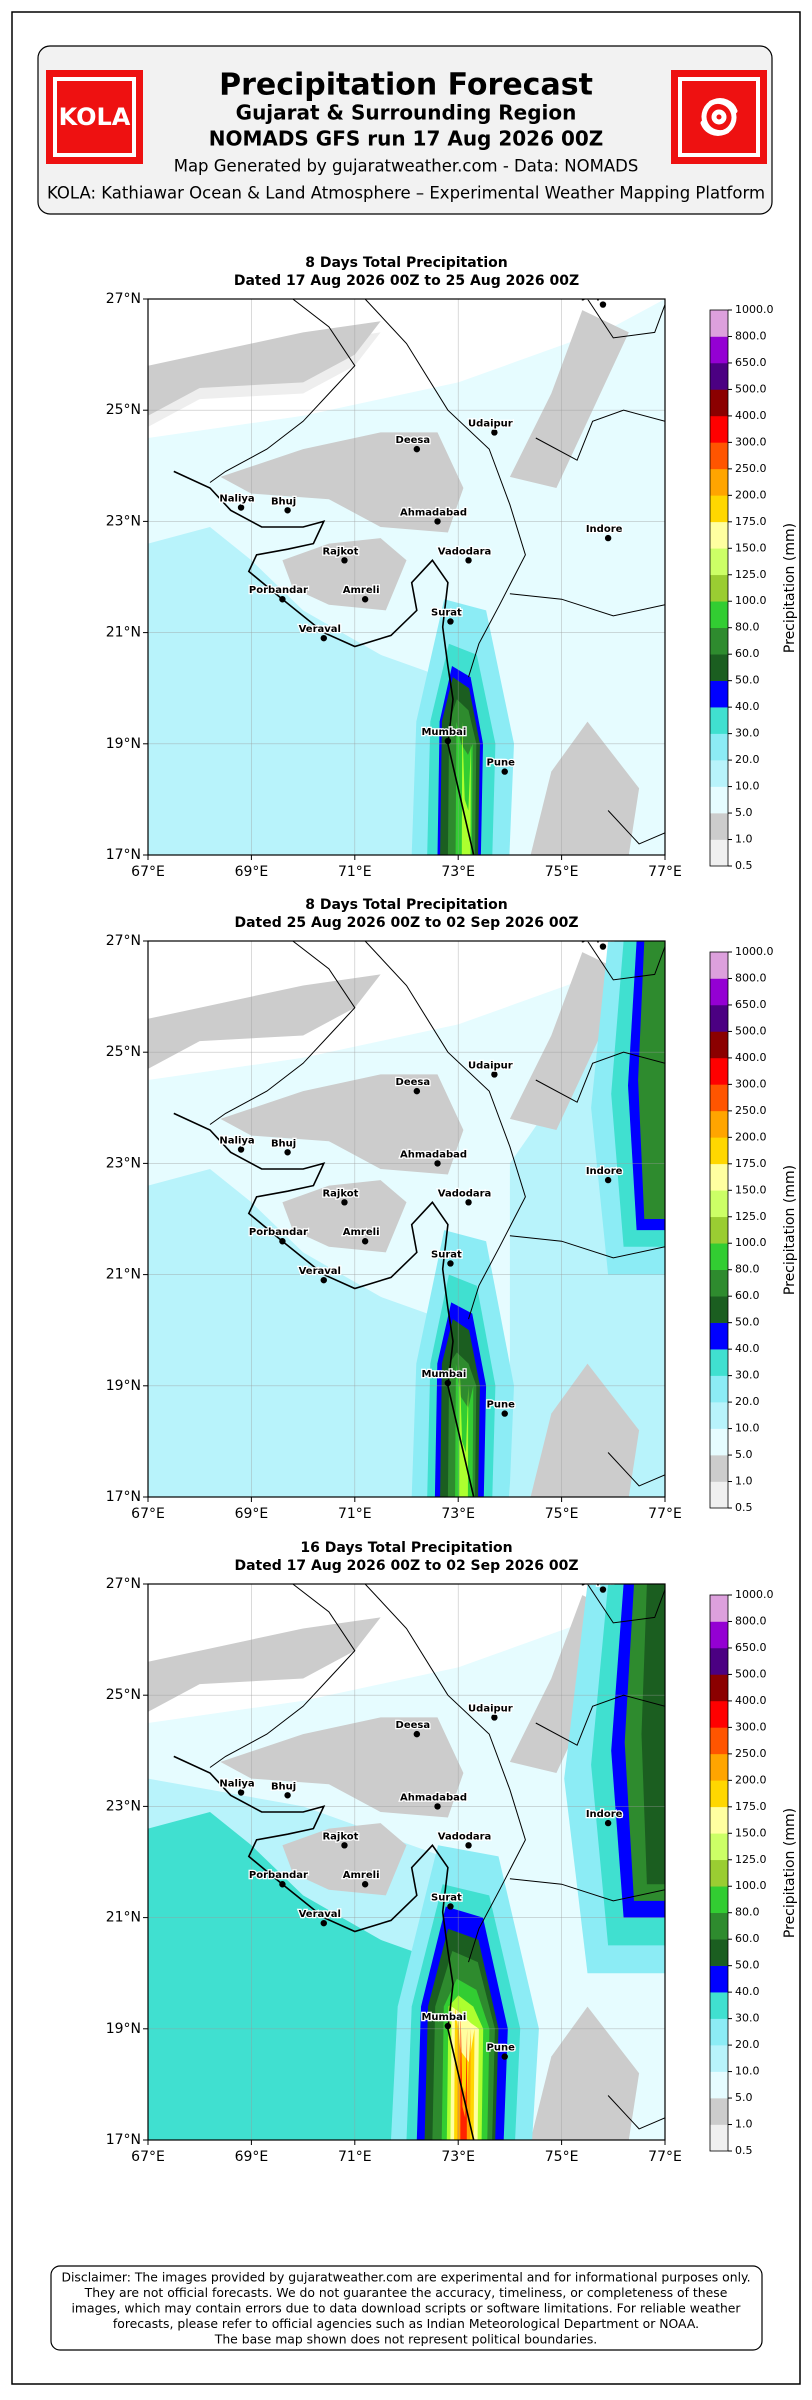  Describe the element at coordinates (751, 335) in the screenshot. I see `colorbar-label: 800.0` at that location.